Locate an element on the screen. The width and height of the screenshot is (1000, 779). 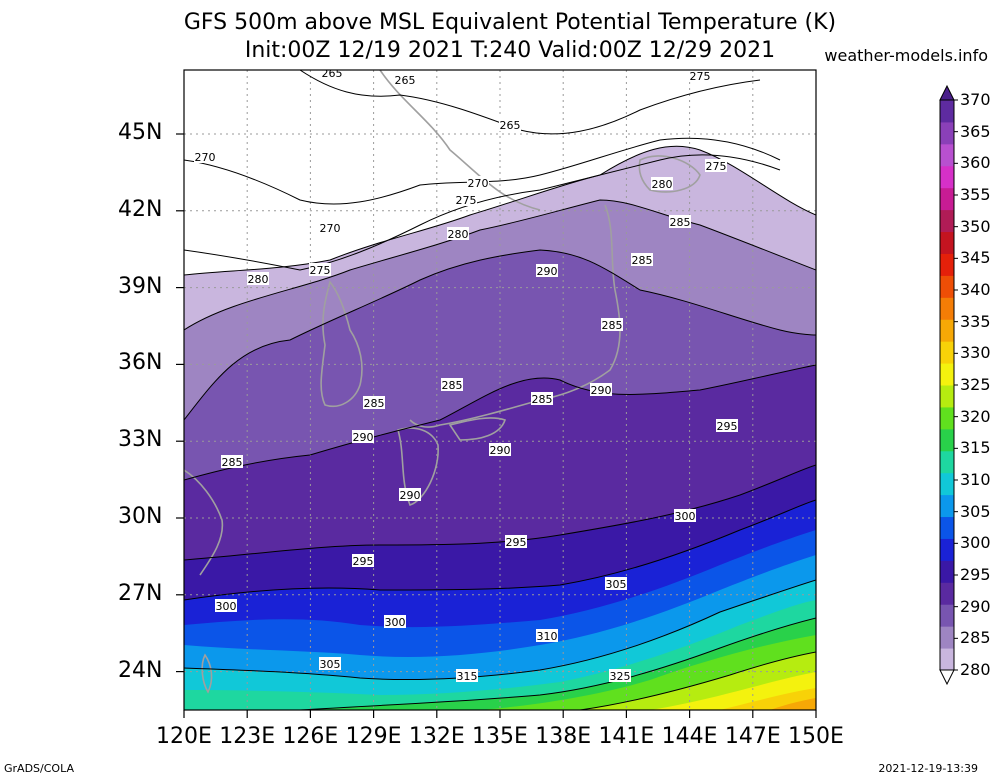
colorbar-level-label: 330 is located at coordinates (975, 353).